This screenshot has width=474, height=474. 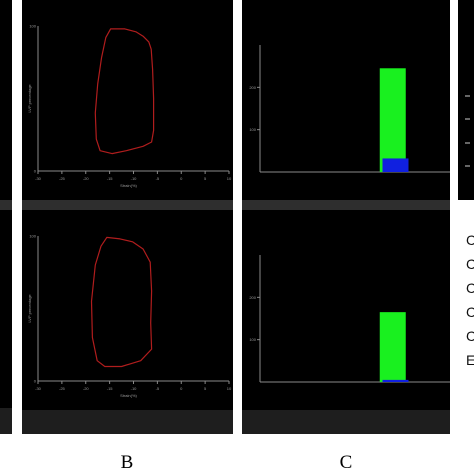 I want to click on panel-c-divider, so click(x=346, y=205).